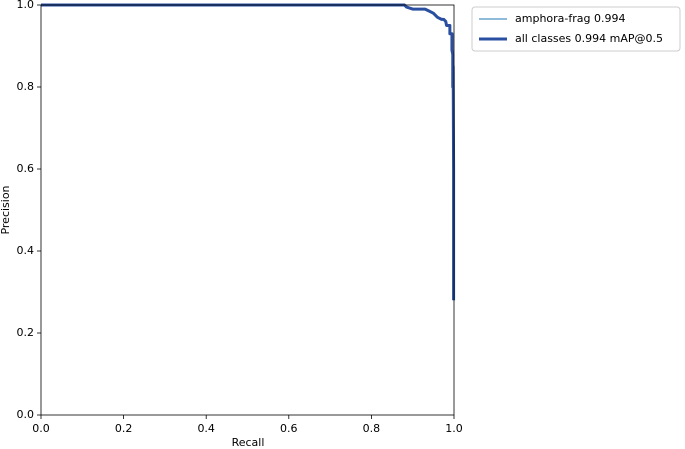 The width and height of the screenshot is (685, 449). I want to click on legend-label: amphora-frag 0.994, so click(570, 18).